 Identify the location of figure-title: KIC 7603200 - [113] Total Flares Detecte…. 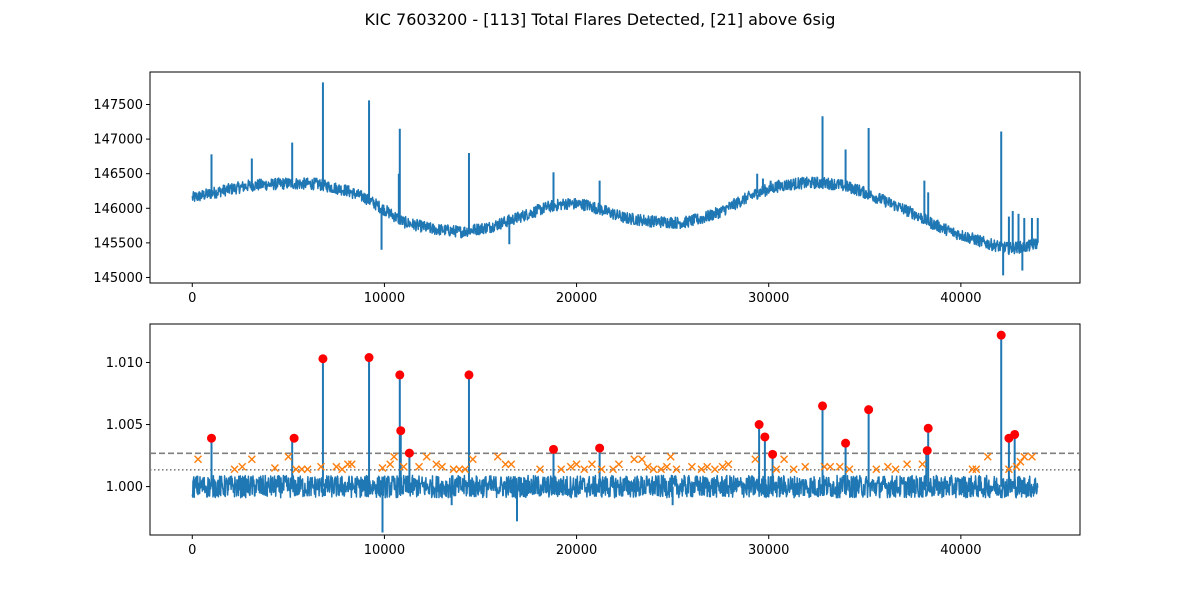
(600, 19).